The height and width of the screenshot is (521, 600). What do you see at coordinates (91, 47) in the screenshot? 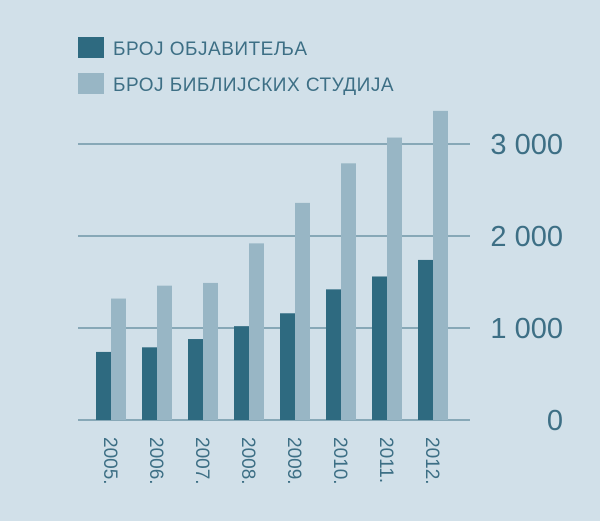
I see `legend-swatch-publishers` at bounding box center [91, 47].